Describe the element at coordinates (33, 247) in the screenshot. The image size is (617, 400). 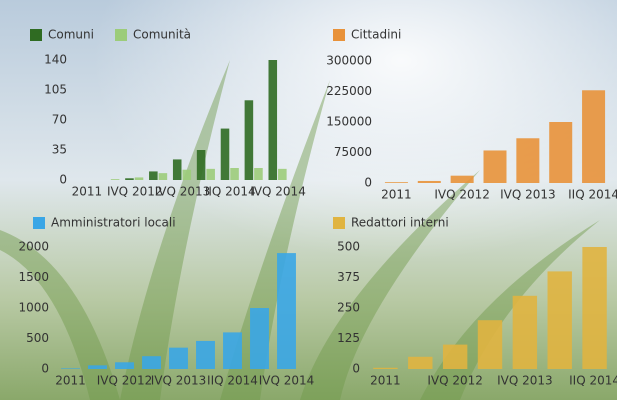
I see `y-tick-label: 2000` at that location.